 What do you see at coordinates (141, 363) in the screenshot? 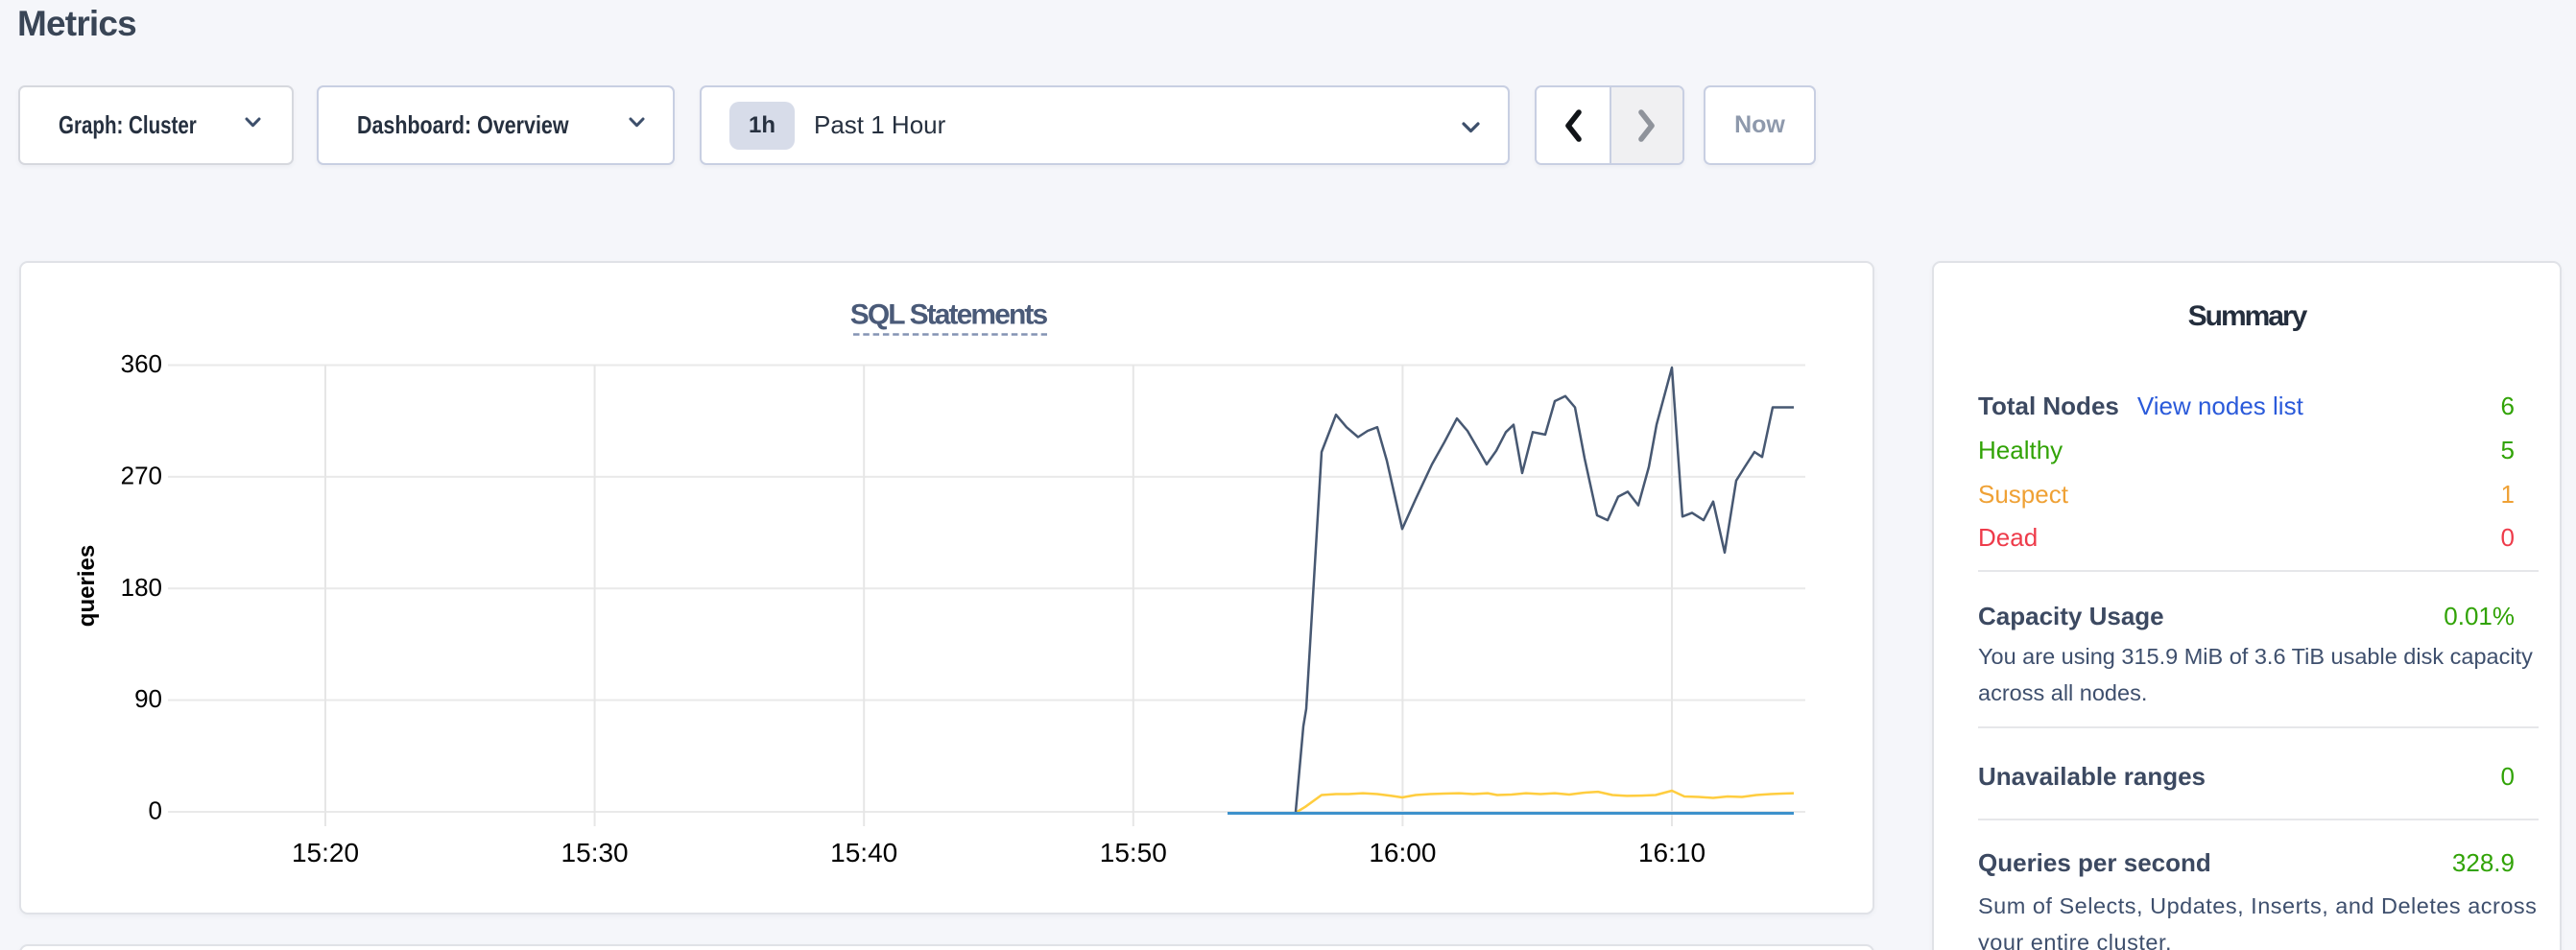
I see `svg-text: 360` at bounding box center [141, 363].